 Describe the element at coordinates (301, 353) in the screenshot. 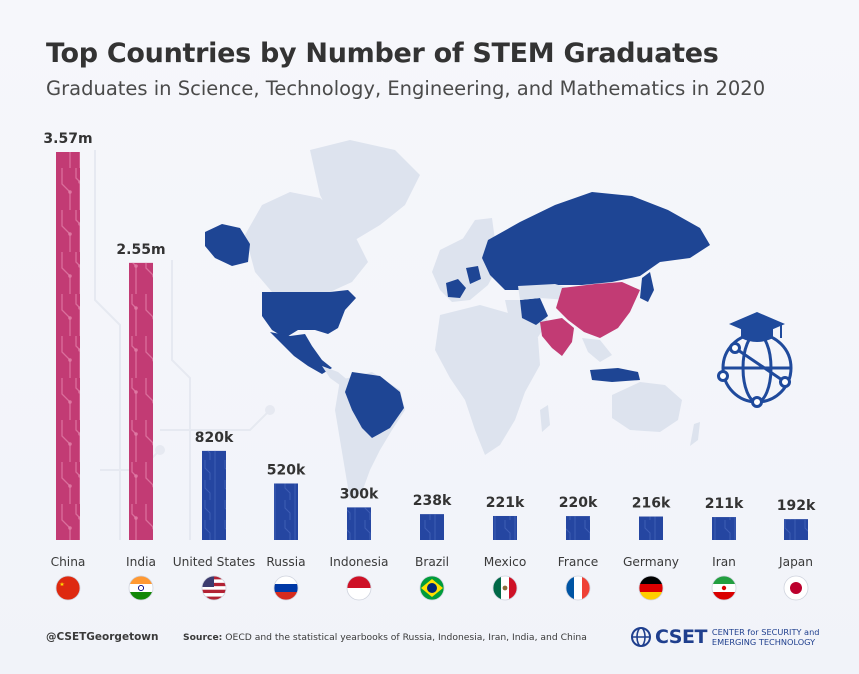

I see `map-mexico` at that location.